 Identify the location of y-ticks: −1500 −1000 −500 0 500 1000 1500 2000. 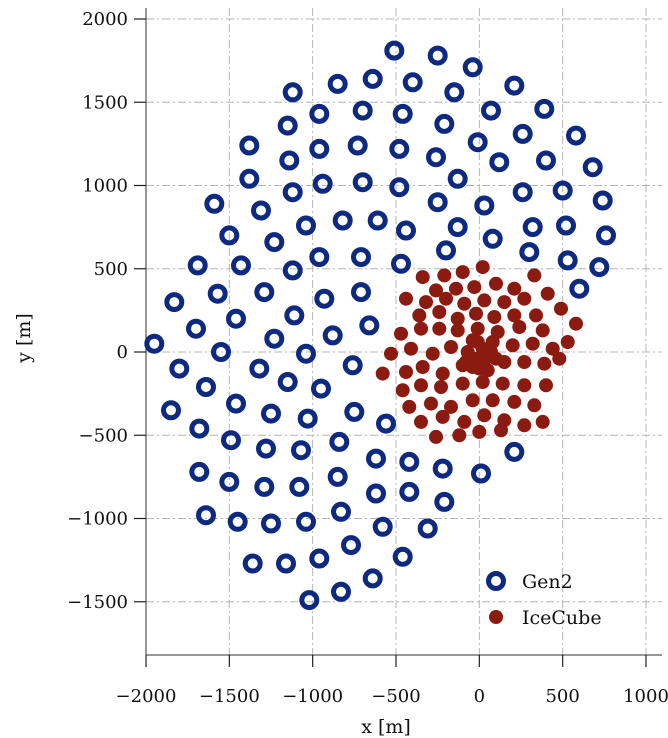
(106, 311).